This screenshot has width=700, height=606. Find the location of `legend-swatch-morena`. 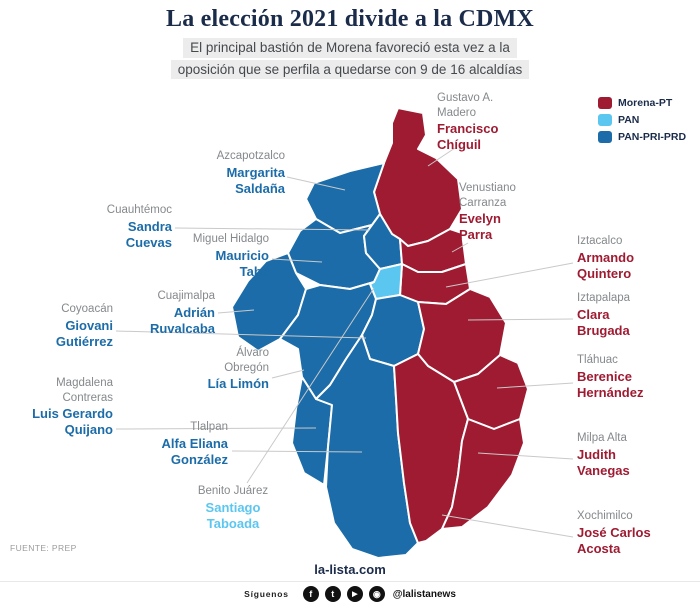

legend-swatch-morena is located at coordinates (605, 103).